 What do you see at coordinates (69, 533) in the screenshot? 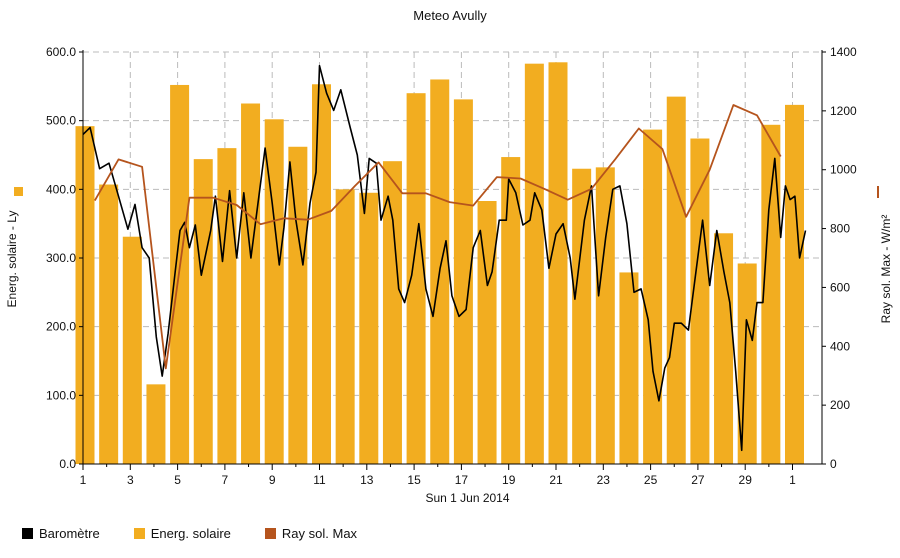
I see `legend-label-barometre: Baromètre` at bounding box center [69, 533].